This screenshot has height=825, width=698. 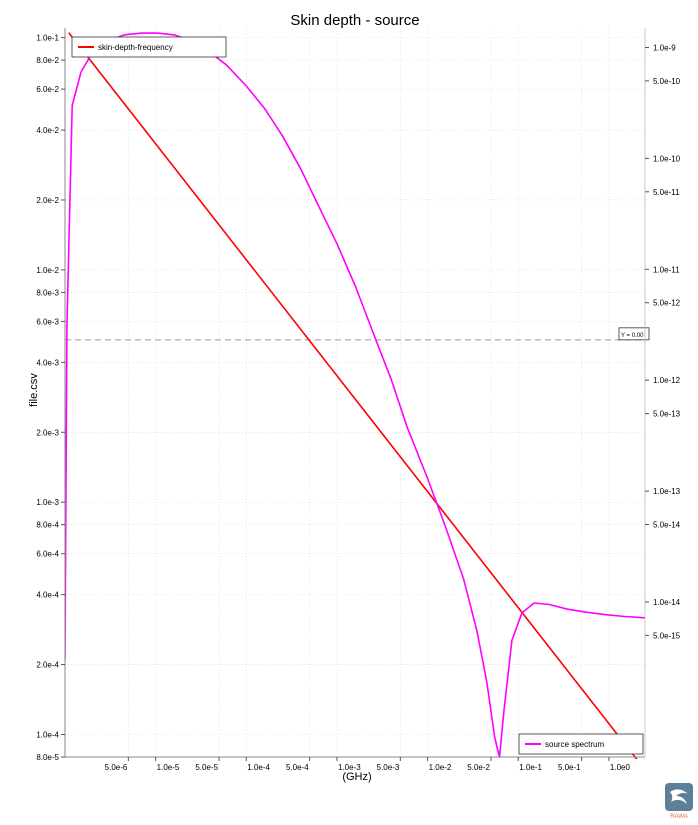 I want to click on chart-title: Skin depth - source, so click(x=354, y=20).